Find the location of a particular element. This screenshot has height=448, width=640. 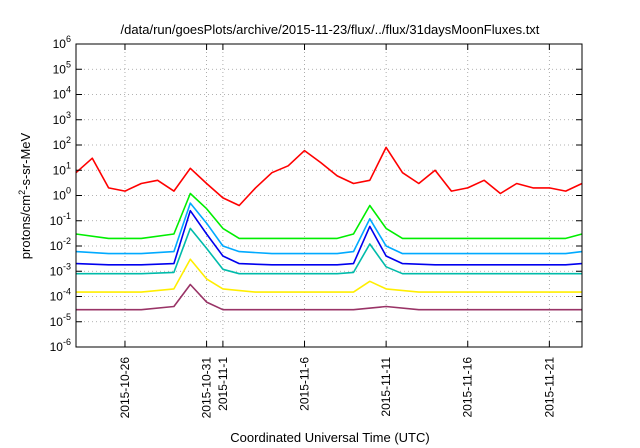

x-tick-label: 2015-11-6 is located at coordinates (305, 384).